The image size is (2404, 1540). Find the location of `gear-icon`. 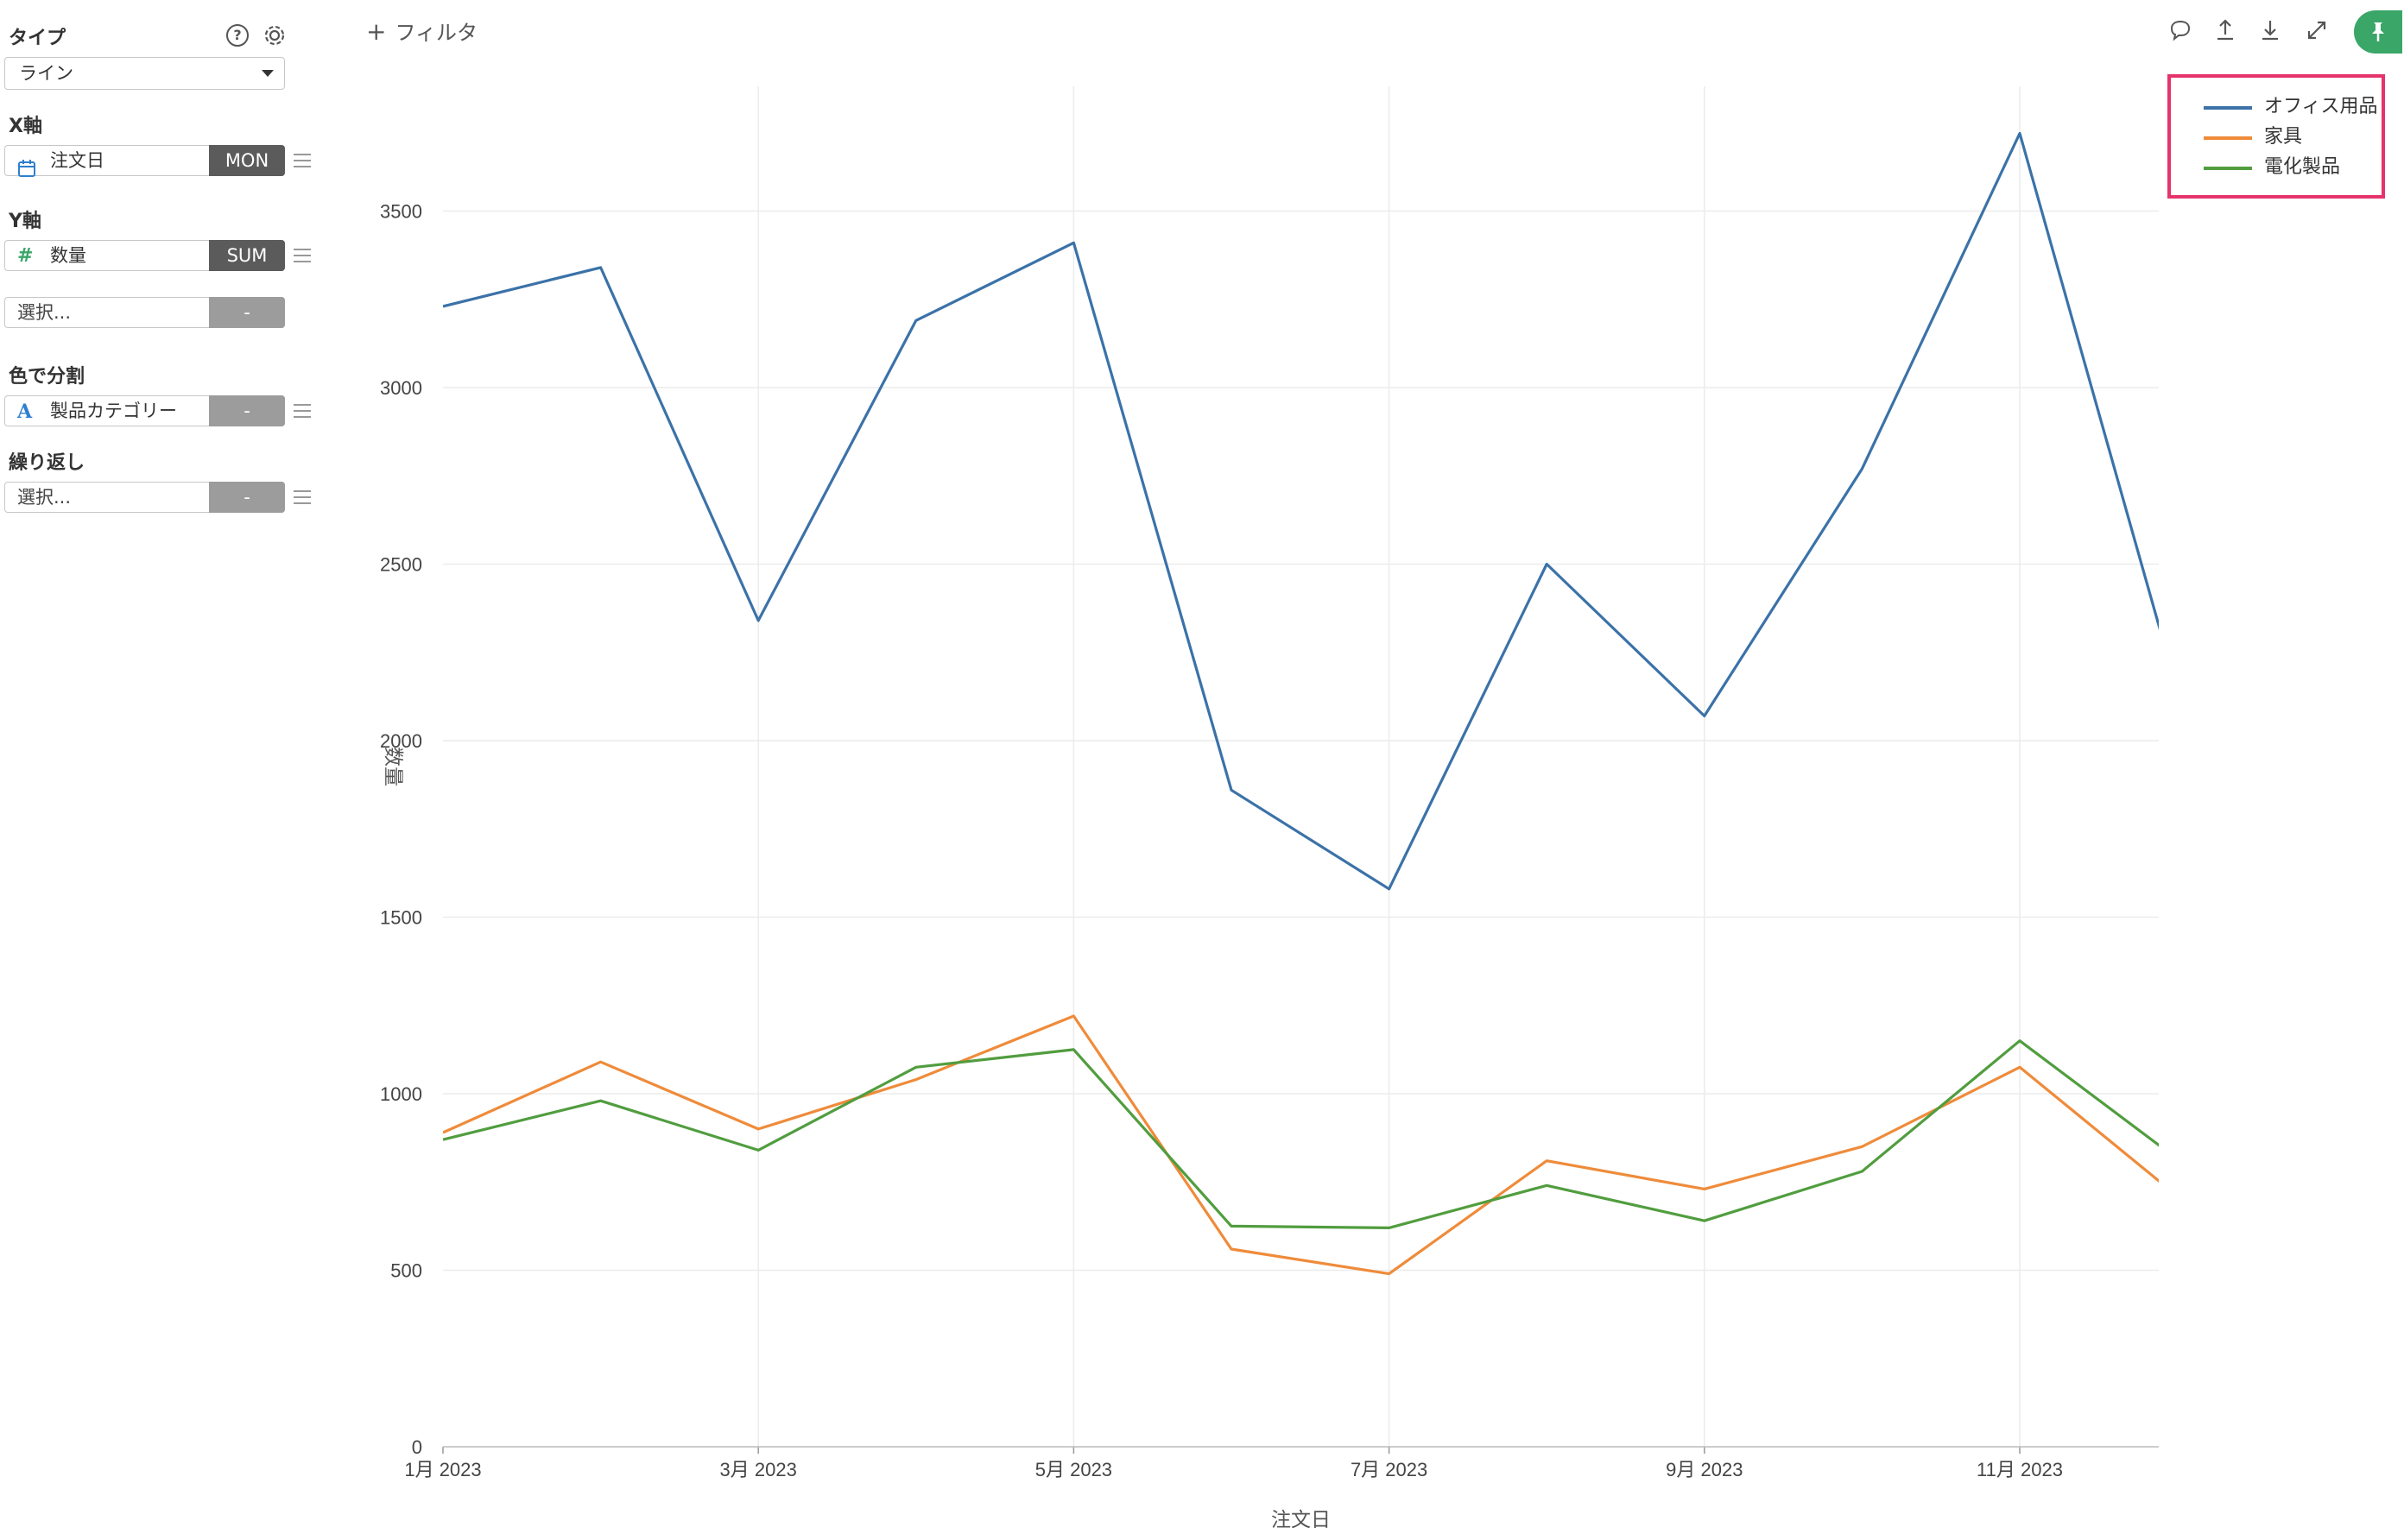

gear-icon is located at coordinates (275, 35).